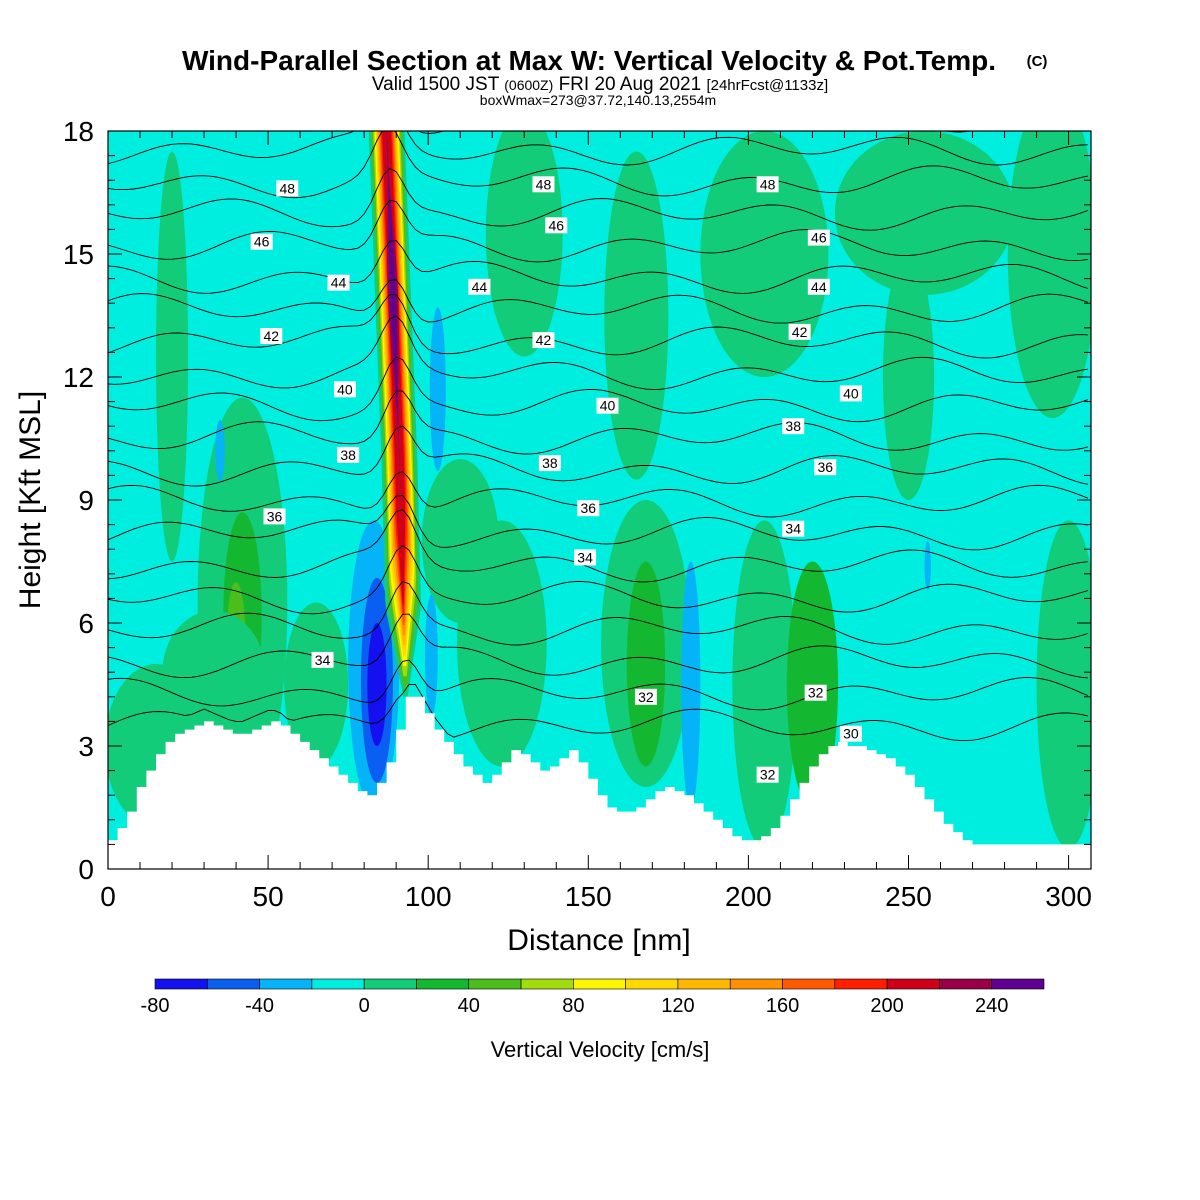 This screenshot has width=1200, height=1200. I want to click on box-max-info: boxWmax=273@37.72,140.13,2554m, so click(598, 100).